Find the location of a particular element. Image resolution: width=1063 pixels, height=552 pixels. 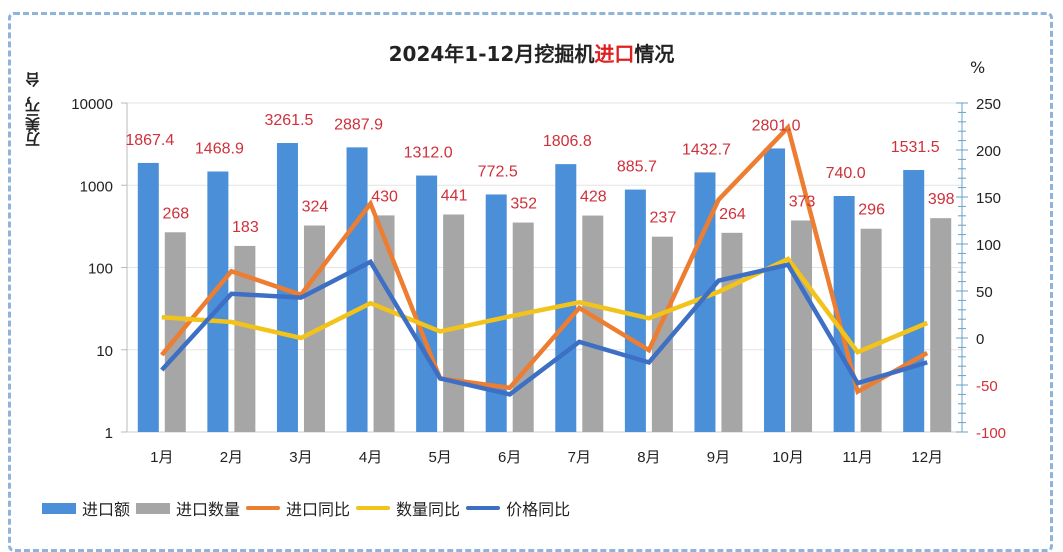

legend-item-import-qty: 进口数量 is located at coordinates (188, 508).